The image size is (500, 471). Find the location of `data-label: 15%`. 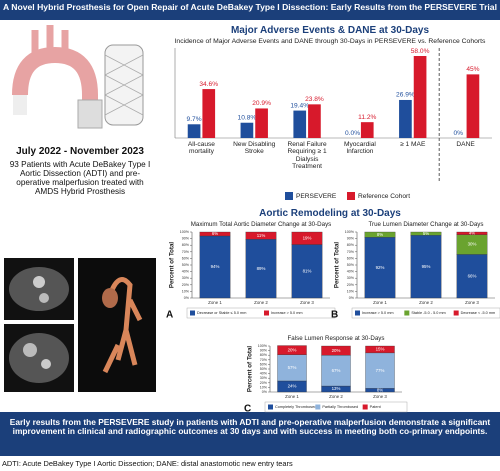

data-label: 15% is located at coordinates (380, 349).